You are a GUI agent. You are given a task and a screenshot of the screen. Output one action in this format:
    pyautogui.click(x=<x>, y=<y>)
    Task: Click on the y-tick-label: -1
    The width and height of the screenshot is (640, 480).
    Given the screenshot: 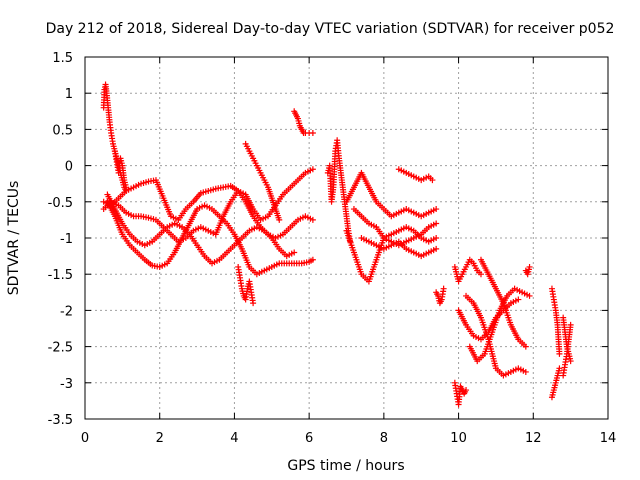 What is the action you would take?
    pyautogui.click(x=66, y=239)
    